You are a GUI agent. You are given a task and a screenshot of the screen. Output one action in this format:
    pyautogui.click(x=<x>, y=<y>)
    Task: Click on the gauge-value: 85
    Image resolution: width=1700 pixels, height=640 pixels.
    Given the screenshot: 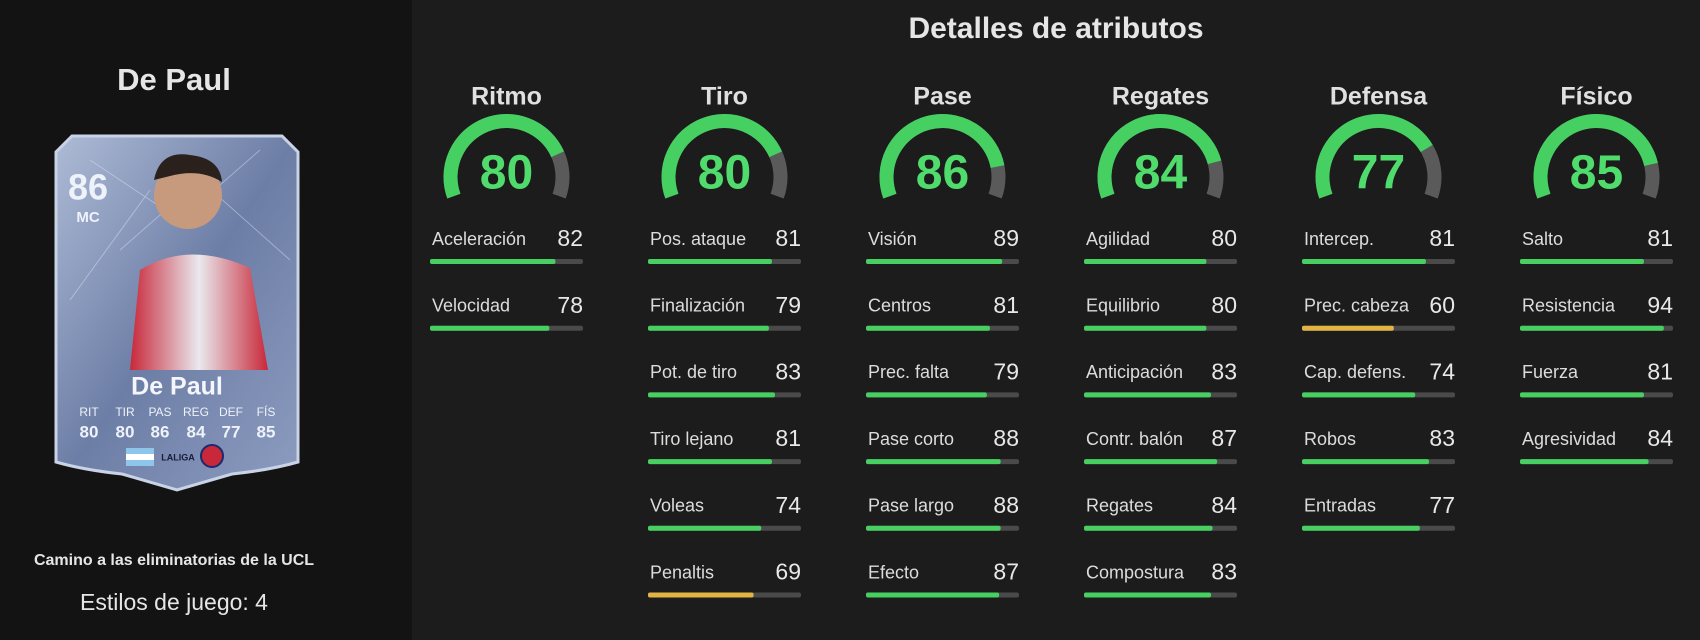 What is the action you would take?
    pyautogui.click(x=1596, y=173)
    